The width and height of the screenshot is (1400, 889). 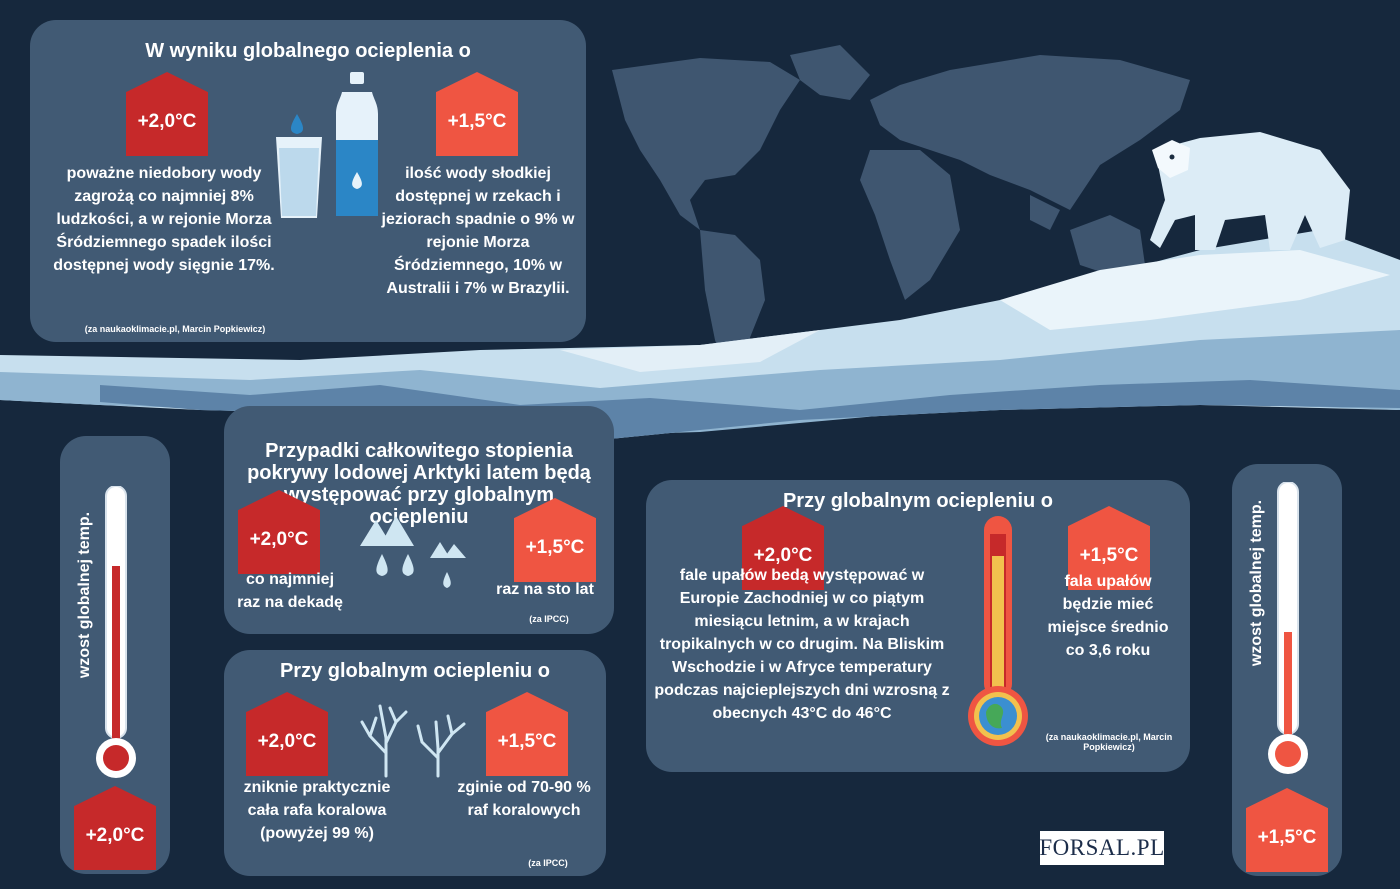 What do you see at coordinates (413, 741) in the screenshot?
I see `coral-icon` at bounding box center [413, 741].